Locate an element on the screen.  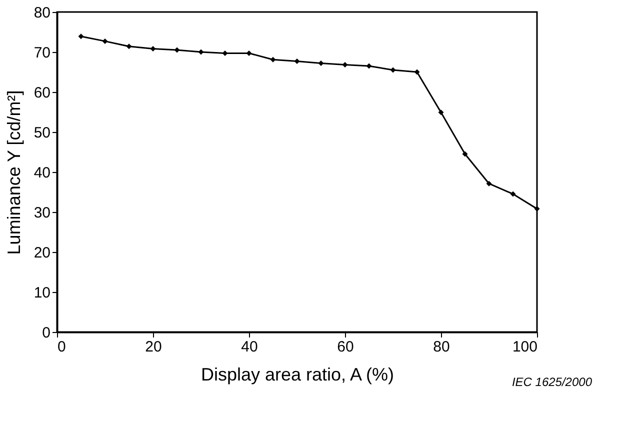
x-tick-label: 40 is located at coordinates (249, 347).